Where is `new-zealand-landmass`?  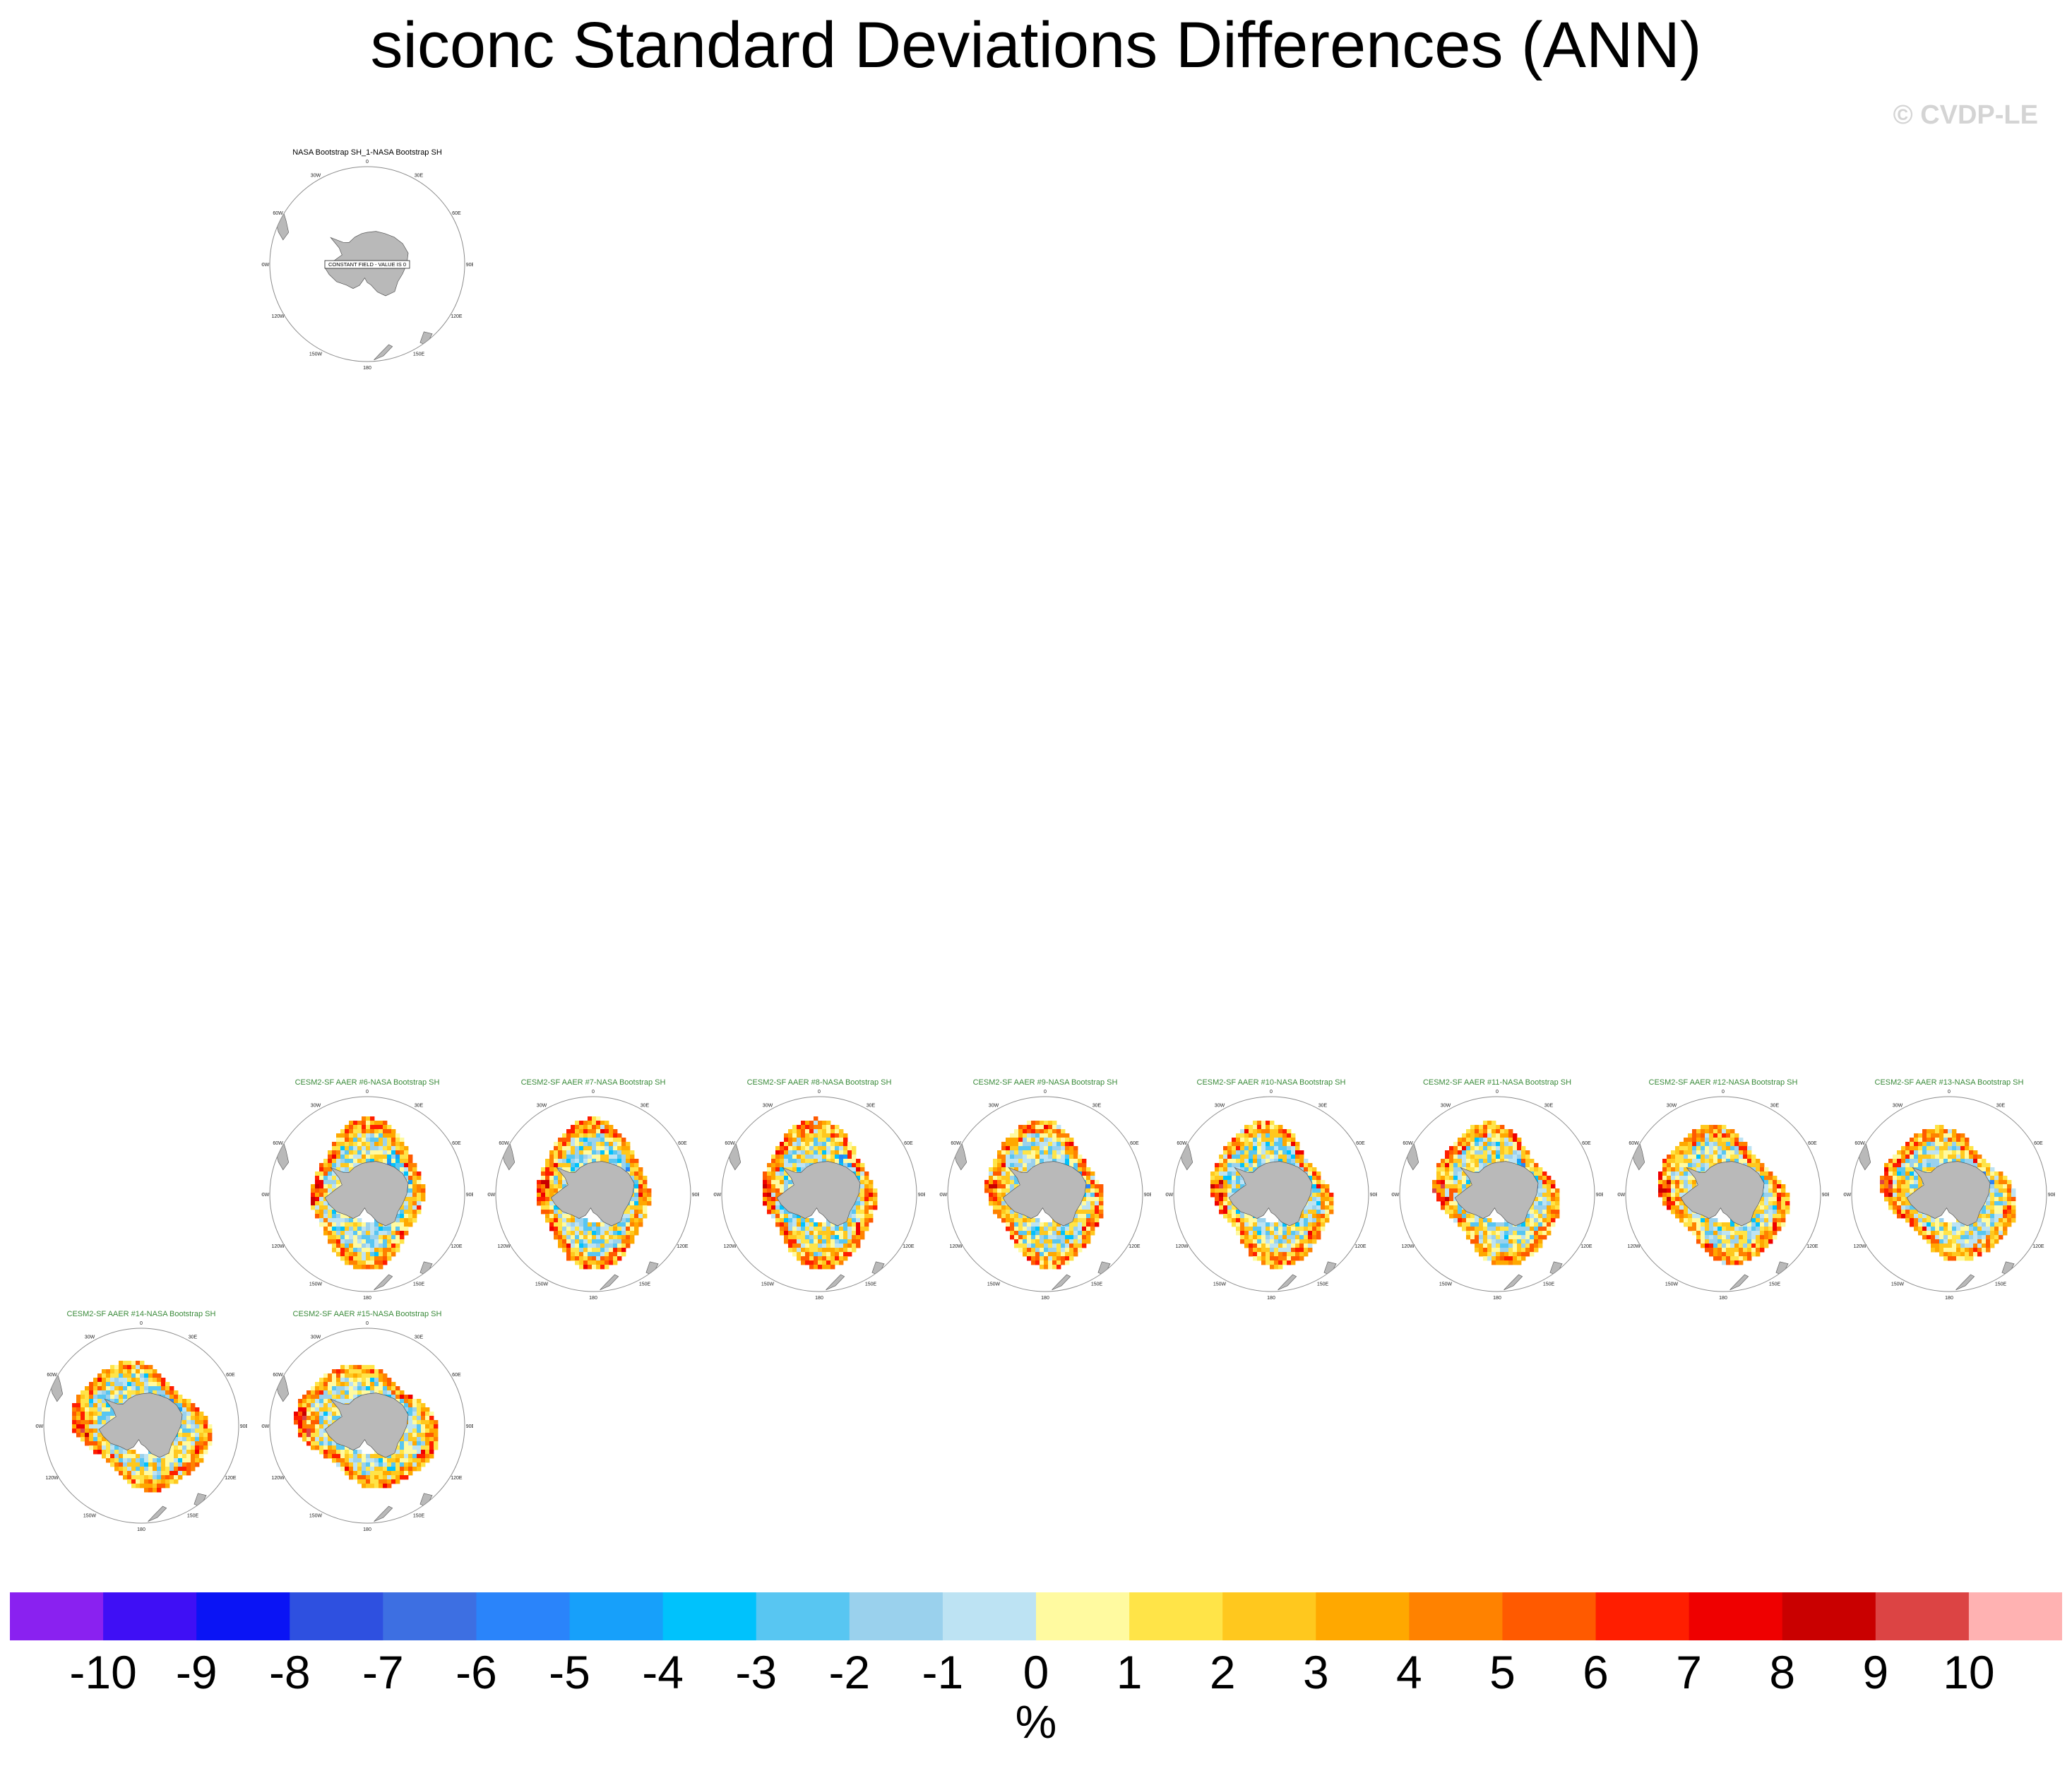 new-zealand-landmass is located at coordinates (383, 1282).